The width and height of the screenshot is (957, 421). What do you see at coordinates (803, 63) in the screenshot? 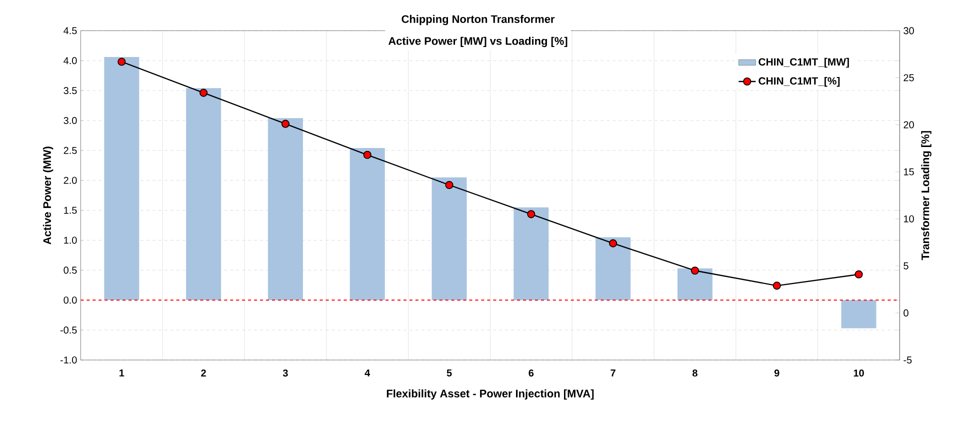
I see `legend-label: CHIN_C1MT_[MW]` at bounding box center [803, 63].